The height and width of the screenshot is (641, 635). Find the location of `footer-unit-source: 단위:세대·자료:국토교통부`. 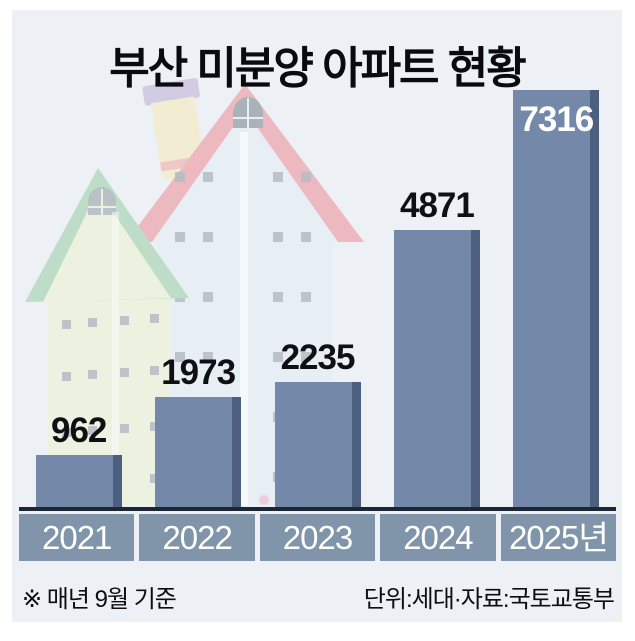

footer-unit-source: 단위:세대·자료:국토교통부 is located at coordinates (489, 599).